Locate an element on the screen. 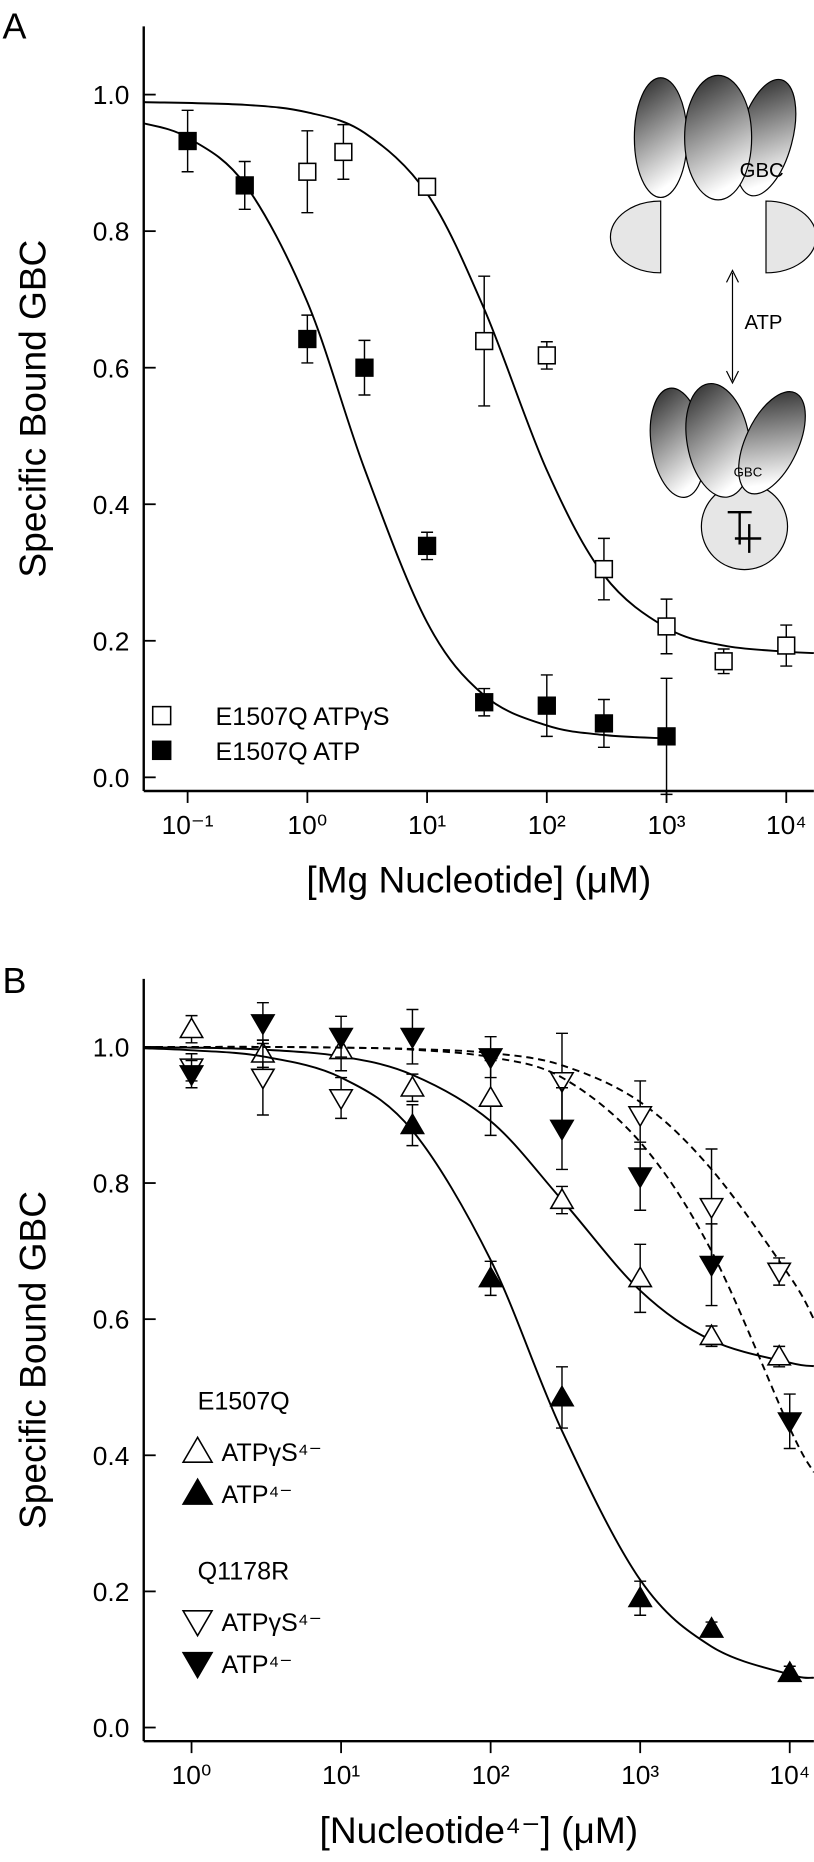  panel-label: A is located at coordinates (15, 26).